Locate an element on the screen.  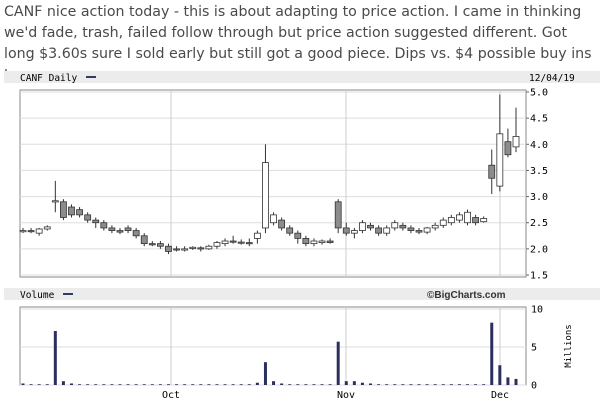
price-tick-label: 4.0 is located at coordinates (539, 145).